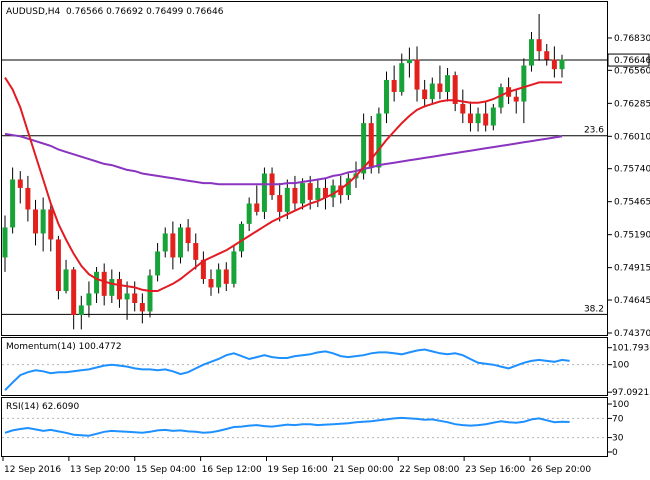  Describe the element at coordinates (495, 470) in the screenshot. I see `time-axis-label-7: 23 Sep 16:00` at that location.